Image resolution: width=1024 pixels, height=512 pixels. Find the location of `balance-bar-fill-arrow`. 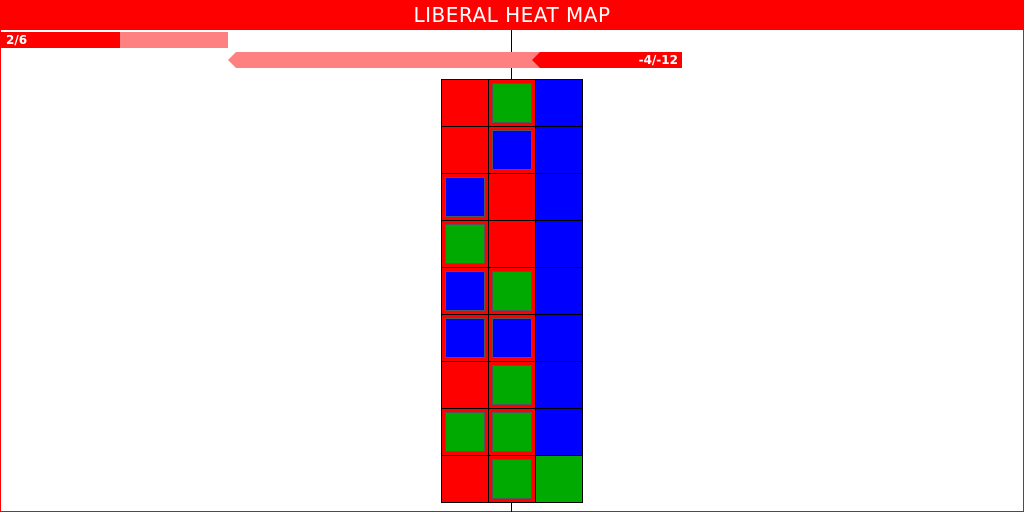

balance-bar-fill-arrow is located at coordinates (536, 60).